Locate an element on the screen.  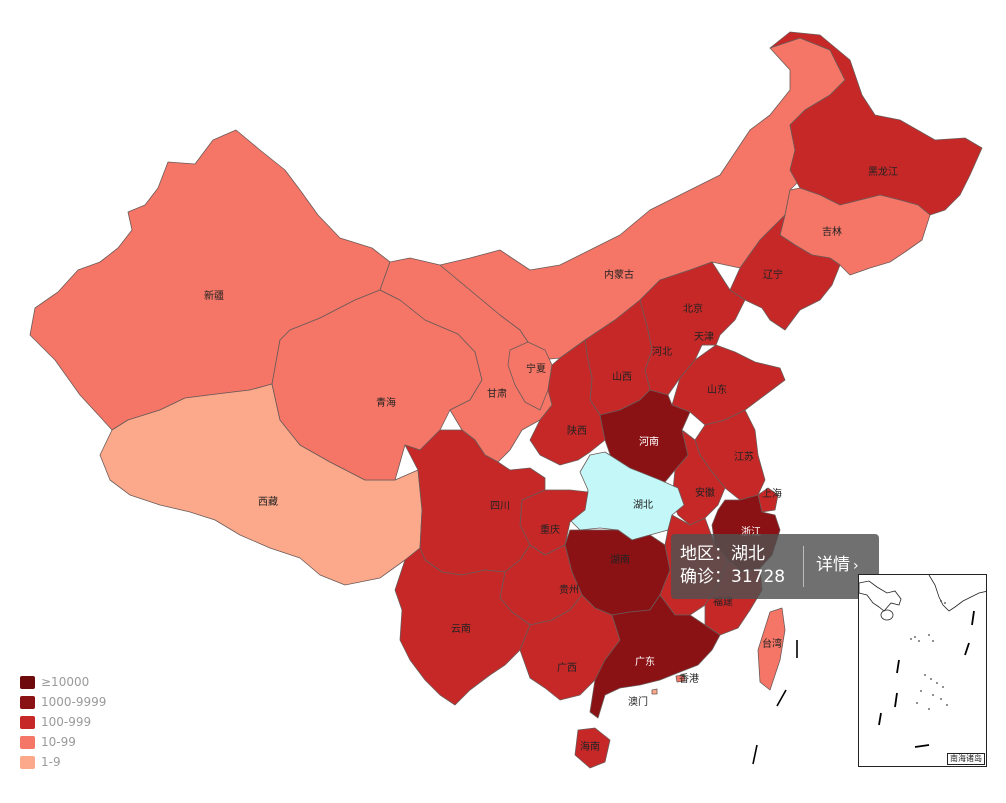
inset-island-hainan is located at coordinates (887, 615).